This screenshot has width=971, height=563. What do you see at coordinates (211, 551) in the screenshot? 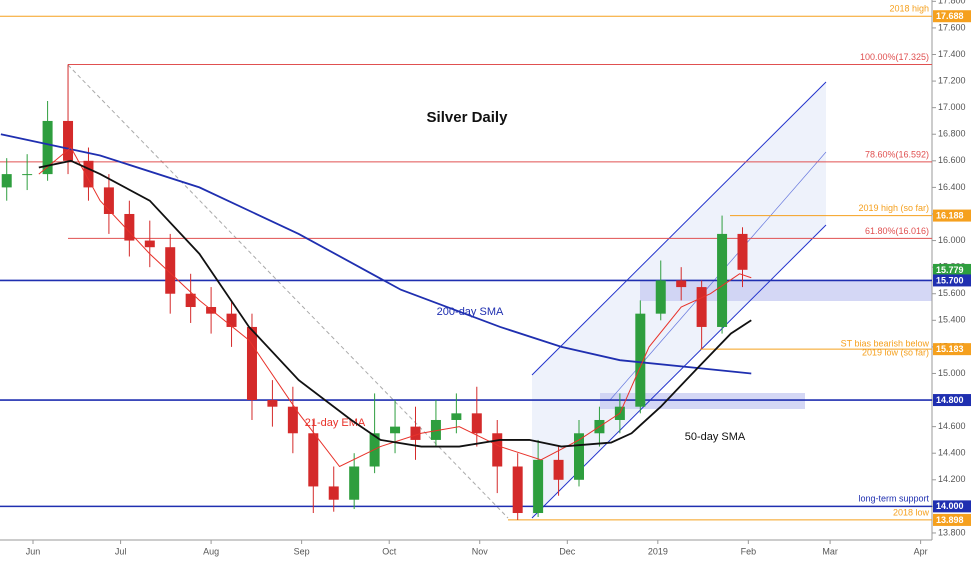
I see `x-tick-label: Aug` at bounding box center [211, 551].